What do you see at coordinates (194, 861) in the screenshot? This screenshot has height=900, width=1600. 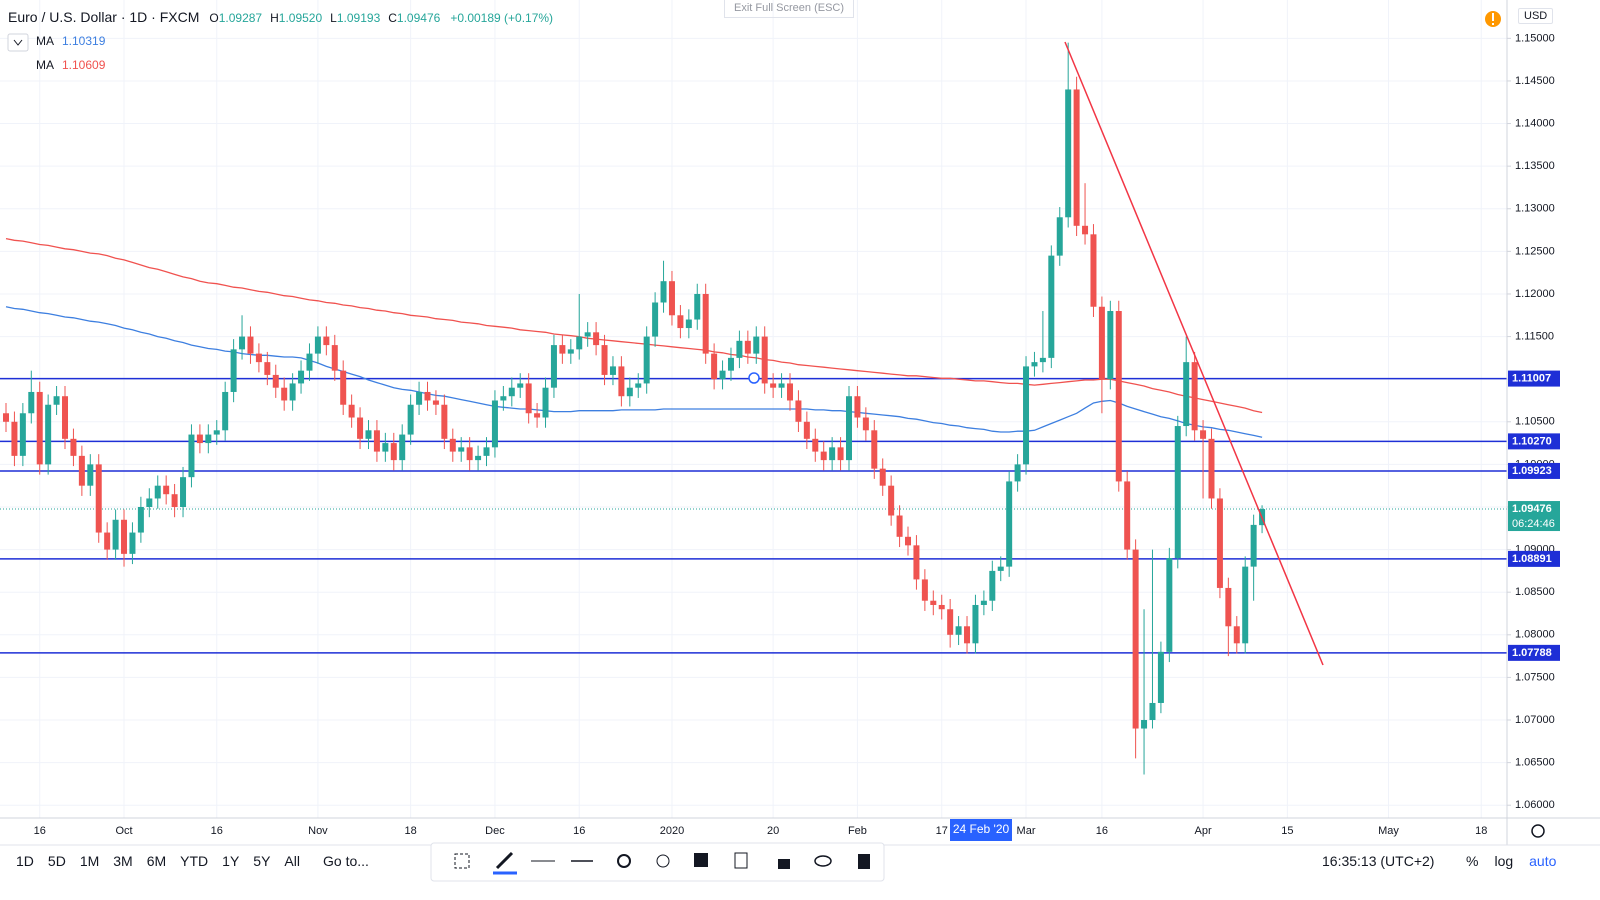 I see `range: YTD` at bounding box center [194, 861].